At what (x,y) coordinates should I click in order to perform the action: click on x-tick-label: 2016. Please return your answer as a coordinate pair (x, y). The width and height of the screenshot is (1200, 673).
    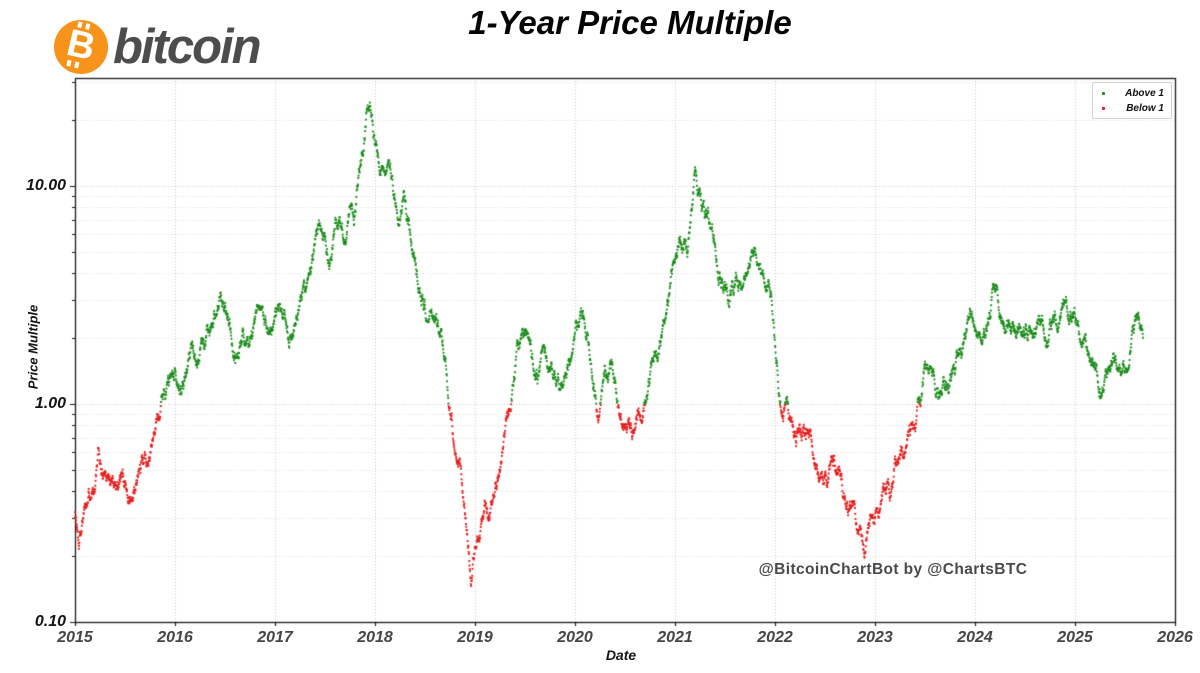
    Looking at the image, I should click on (175, 637).